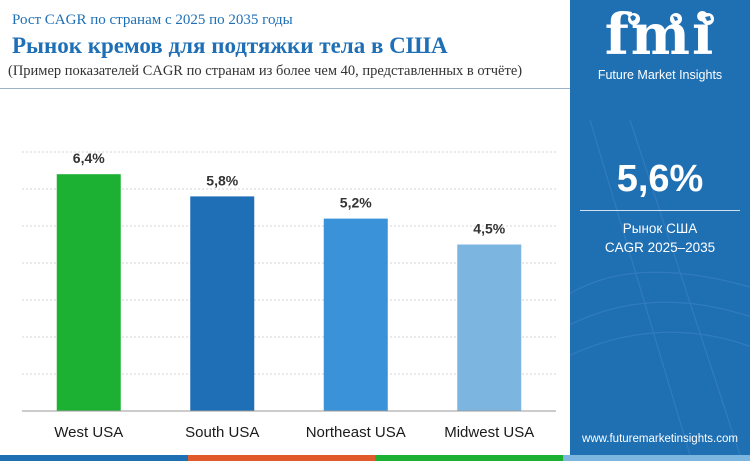 This screenshot has height=461, width=750. What do you see at coordinates (660, 238) in the screenshot?
I see `headline-cagr-label: Рынок США CAGR 2025–2035` at bounding box center [660, 238].